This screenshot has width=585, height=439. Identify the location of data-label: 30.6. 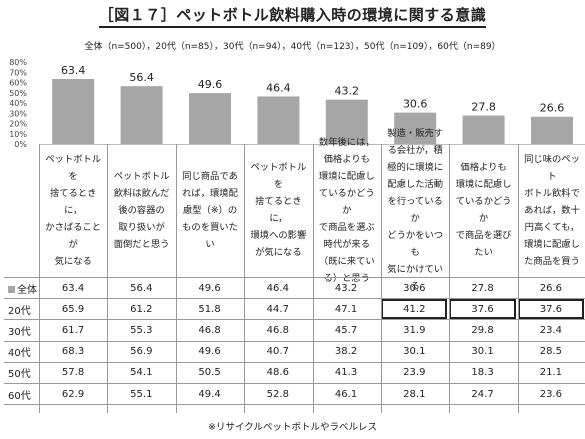
(415, 104).